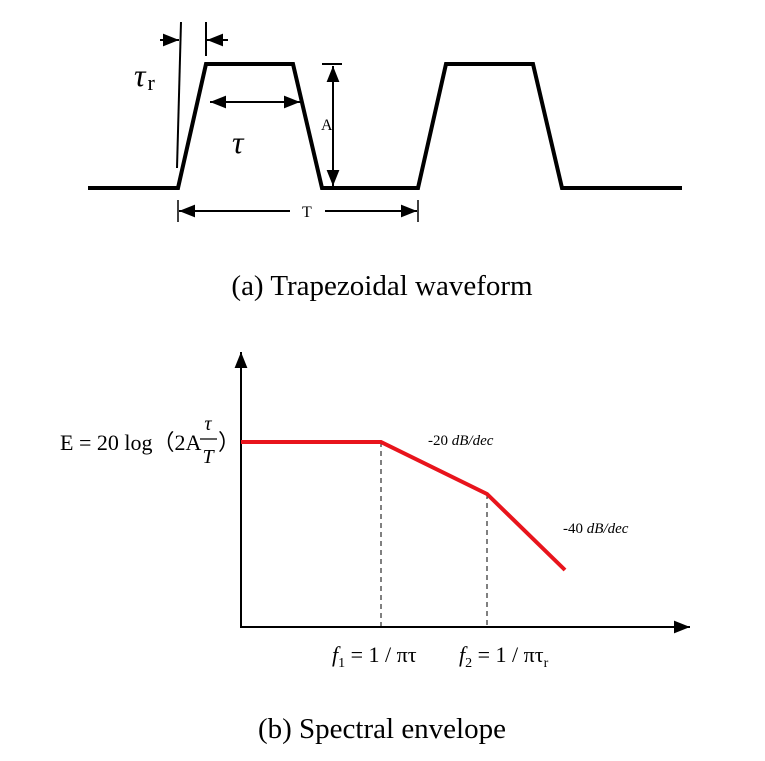 The width and height of the screenshot is (765, 761). I want to click on slope-label: -40 dB/dec, so click(596, 529).